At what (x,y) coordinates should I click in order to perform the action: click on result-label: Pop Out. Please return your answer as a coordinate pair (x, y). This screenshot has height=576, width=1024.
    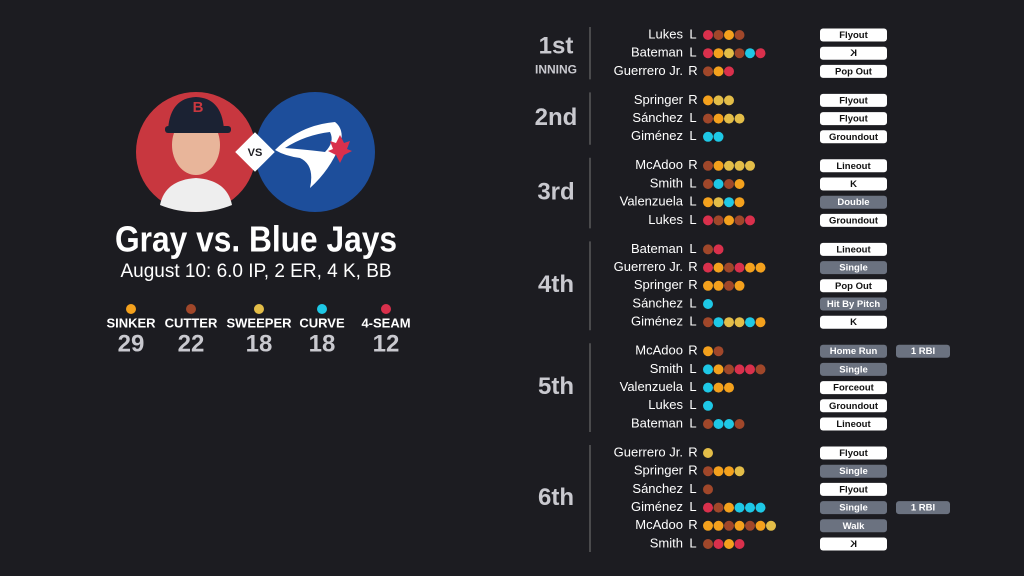
    Looking at the image, I should click on (854, 286).